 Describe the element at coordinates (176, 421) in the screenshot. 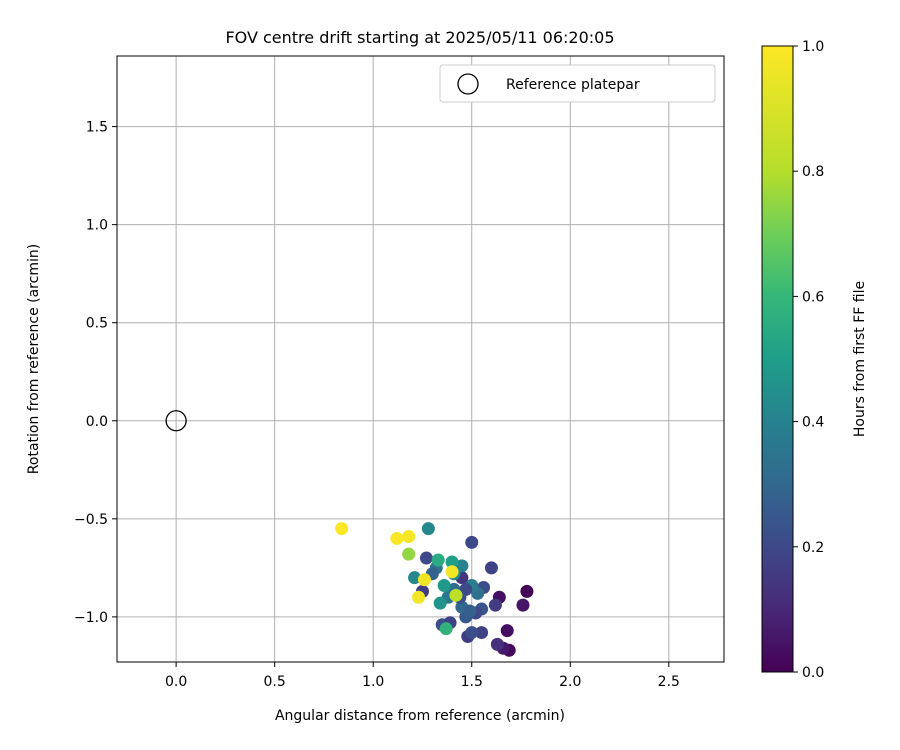

I see `reference-platepar-marker` at that location.